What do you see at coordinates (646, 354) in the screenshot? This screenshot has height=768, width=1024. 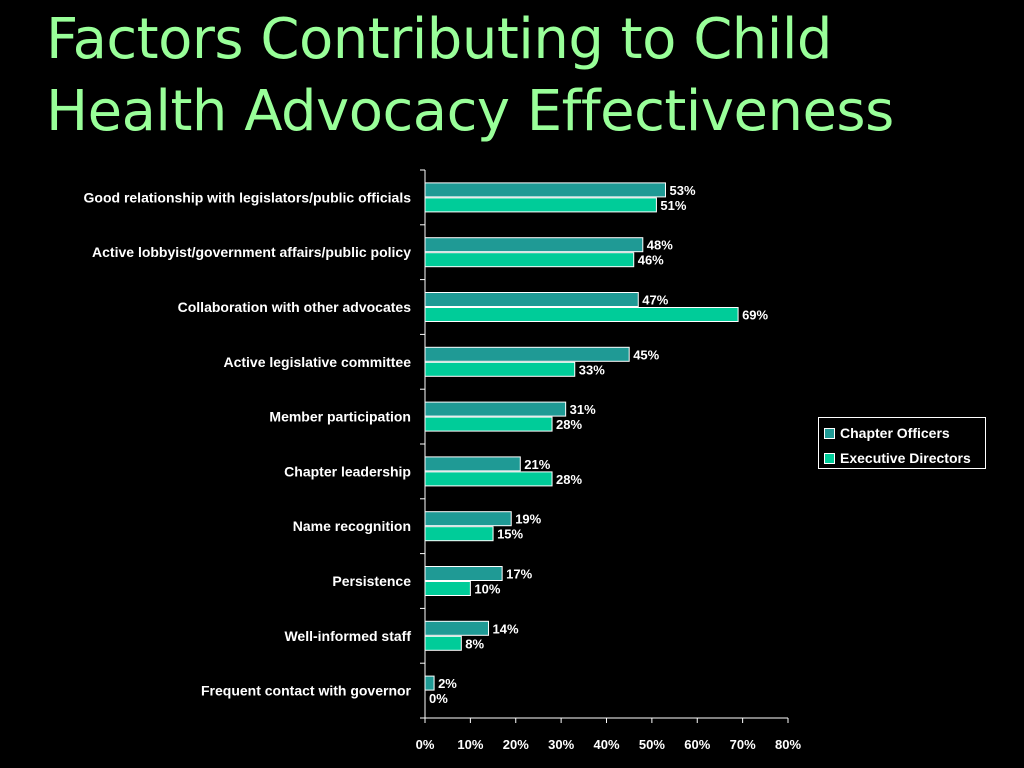 I see `data-label: 45%` at bounding box center [646, 354].